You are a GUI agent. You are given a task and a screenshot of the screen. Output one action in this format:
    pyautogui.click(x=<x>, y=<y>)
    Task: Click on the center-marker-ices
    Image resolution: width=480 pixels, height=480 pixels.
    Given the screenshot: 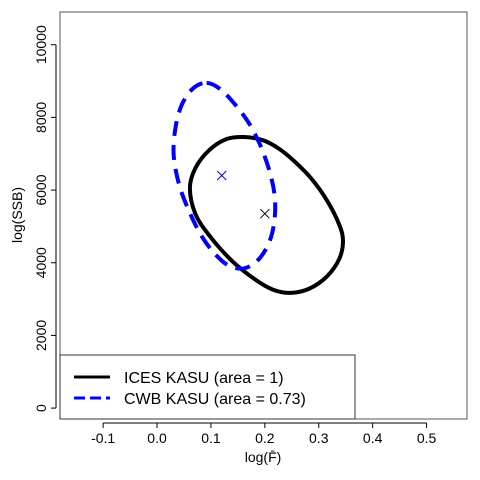 What is the action you would take?
    pyautogui.click(x=264, y=213)
    